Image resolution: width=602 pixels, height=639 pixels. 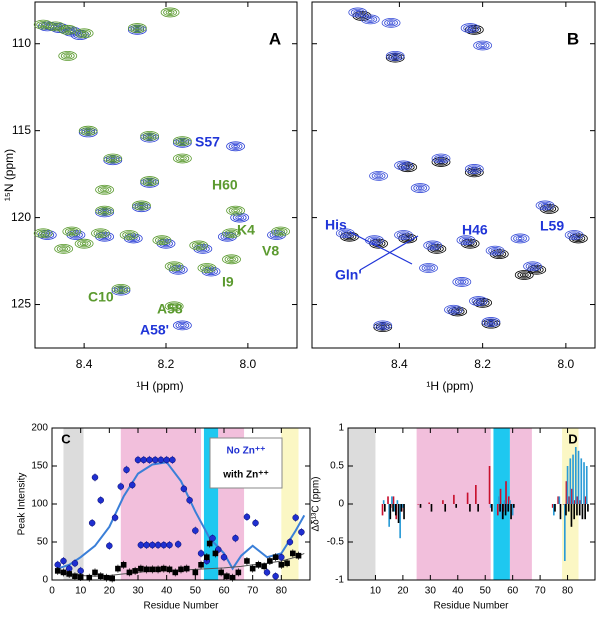 What do you see at coordinates (337, 466) in the screenshot?
I see `y-tick-label: 0.5` at bounding box center [337, 466].